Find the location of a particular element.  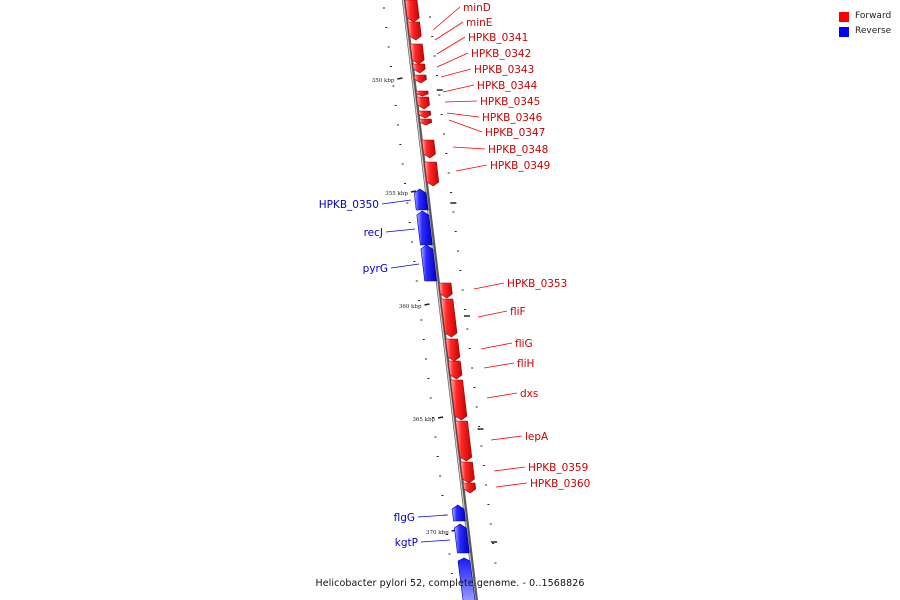

gene-arrow-dxs is located at coordinates (459, 400).